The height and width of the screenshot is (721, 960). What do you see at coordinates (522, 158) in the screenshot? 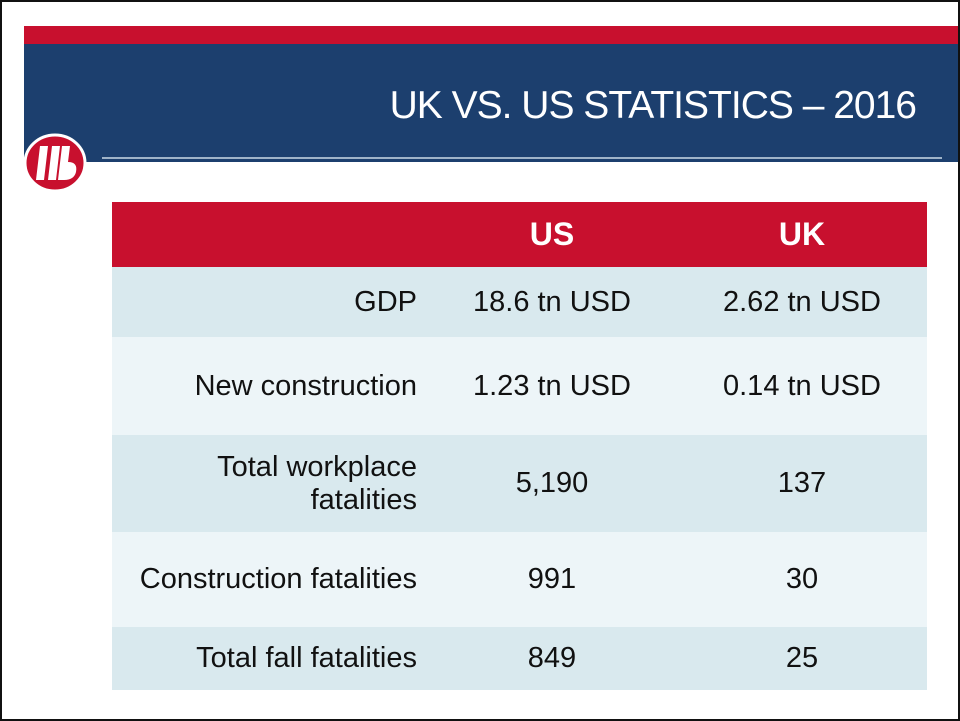
I see `rule` at bounding box center [522, 158].